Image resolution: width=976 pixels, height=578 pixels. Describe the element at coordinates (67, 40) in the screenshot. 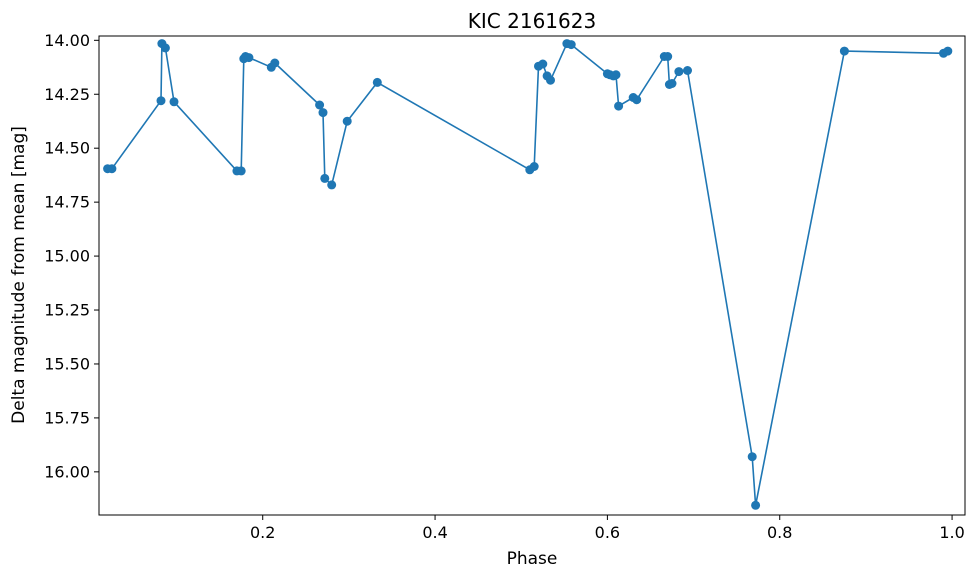

I see `y-tick-label: 14.00` at that location.